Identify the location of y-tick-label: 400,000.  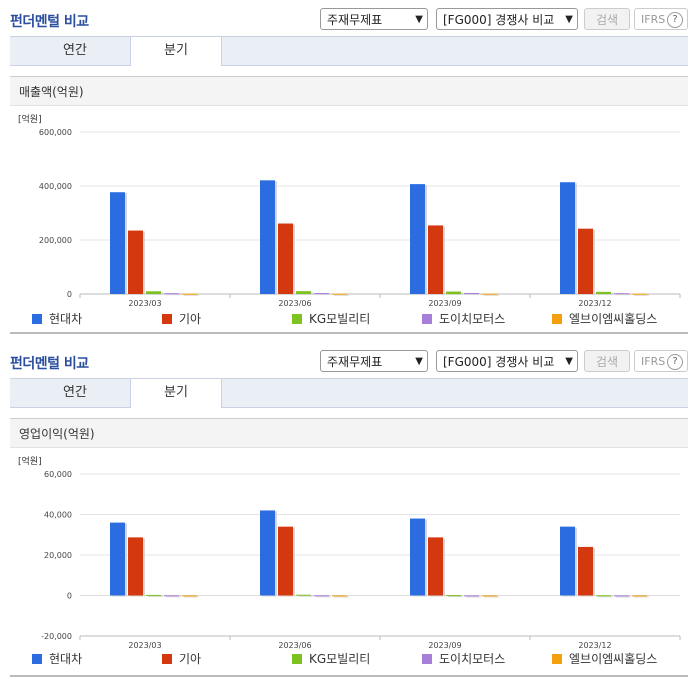
(55, 186).